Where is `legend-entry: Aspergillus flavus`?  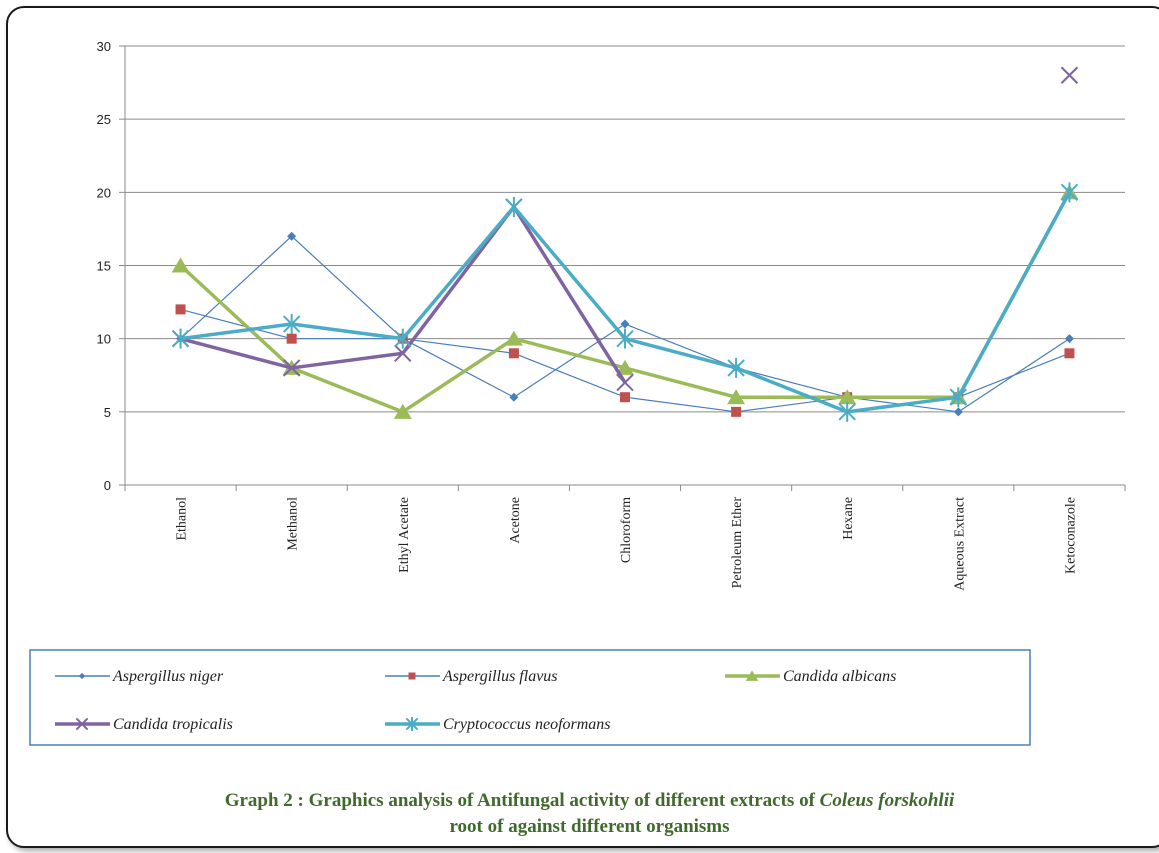 legend-entry: Aspergillus flavus is located at coordinates (471, 676).